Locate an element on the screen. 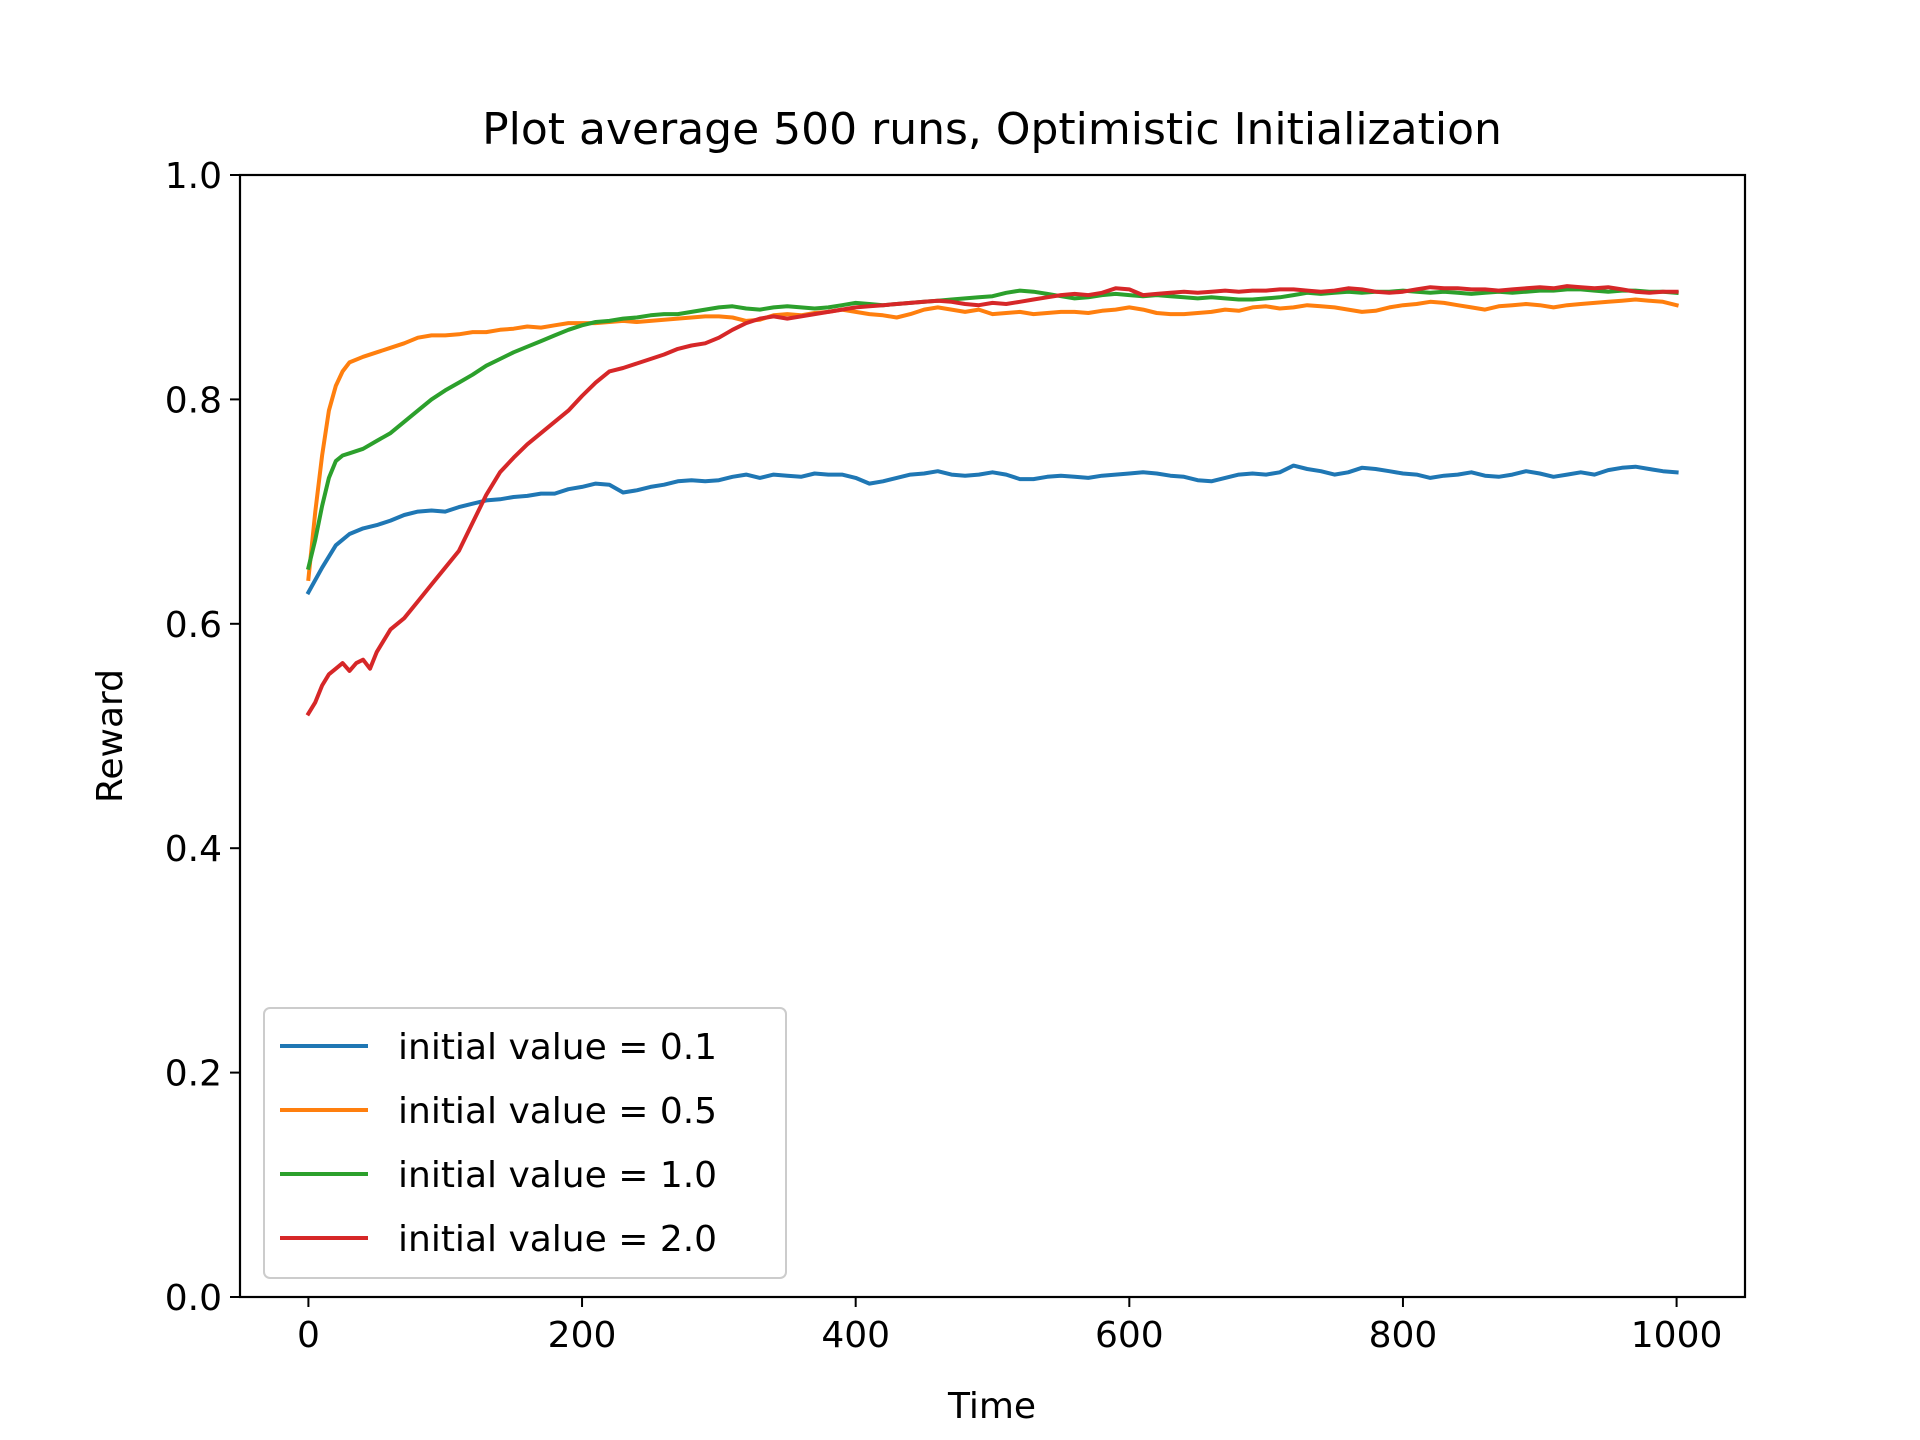 The width and height of the screenshot is (1920, 1440). legend-label-1: initial value = 0.1 is located at coordinates (557, 1047).